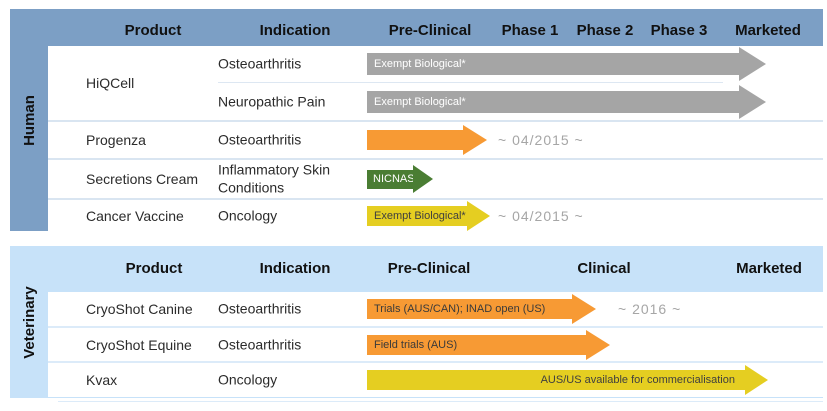 The image size is (827, 411). Describe the element at coordinates (470, 82) in the screenshot. I see `subrow-divider` at that location.